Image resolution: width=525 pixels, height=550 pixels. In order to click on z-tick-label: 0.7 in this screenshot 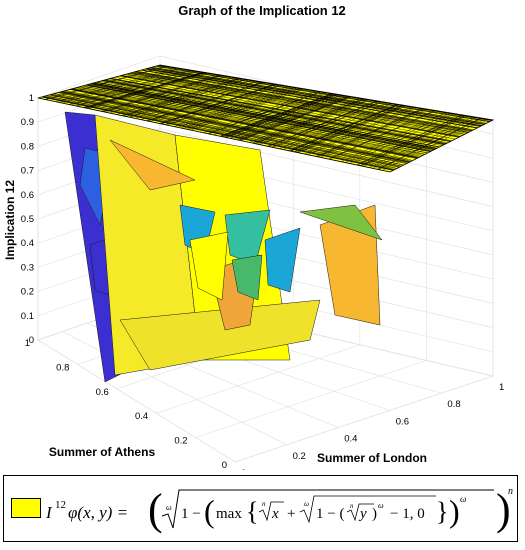, I will do `click(27, 171)`.